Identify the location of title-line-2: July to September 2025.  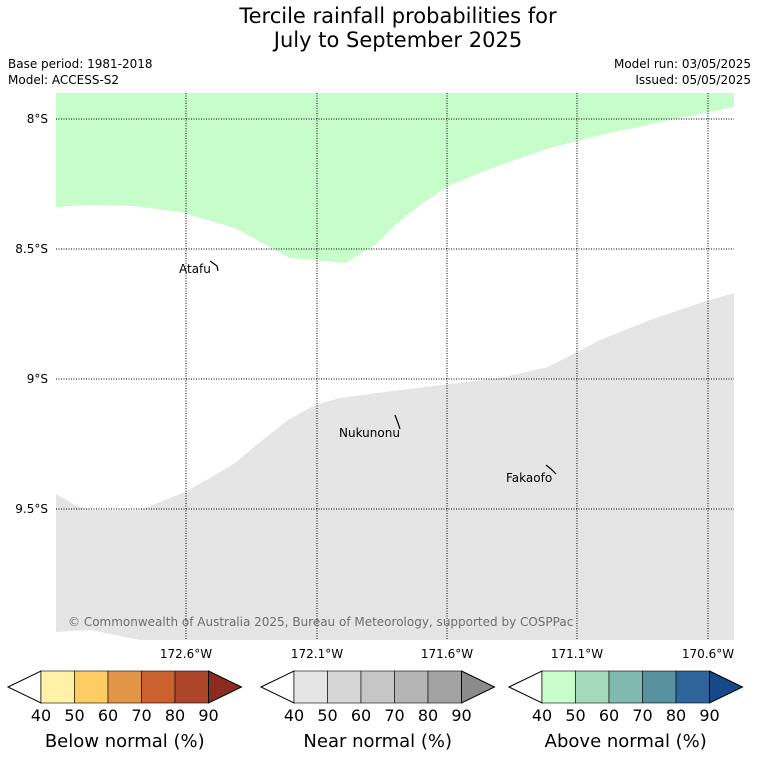
(398, 40).